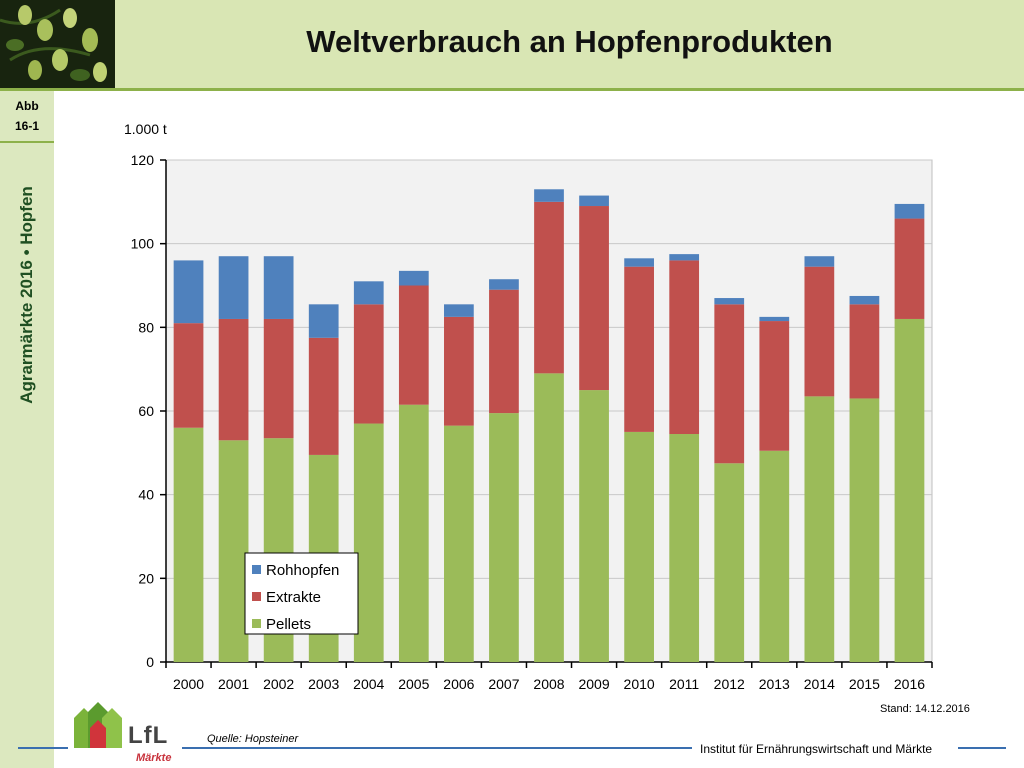  Describe the element at coordinates (594, 201) in the screenshot. I see `bar-rohhopfen-2009` at that location.